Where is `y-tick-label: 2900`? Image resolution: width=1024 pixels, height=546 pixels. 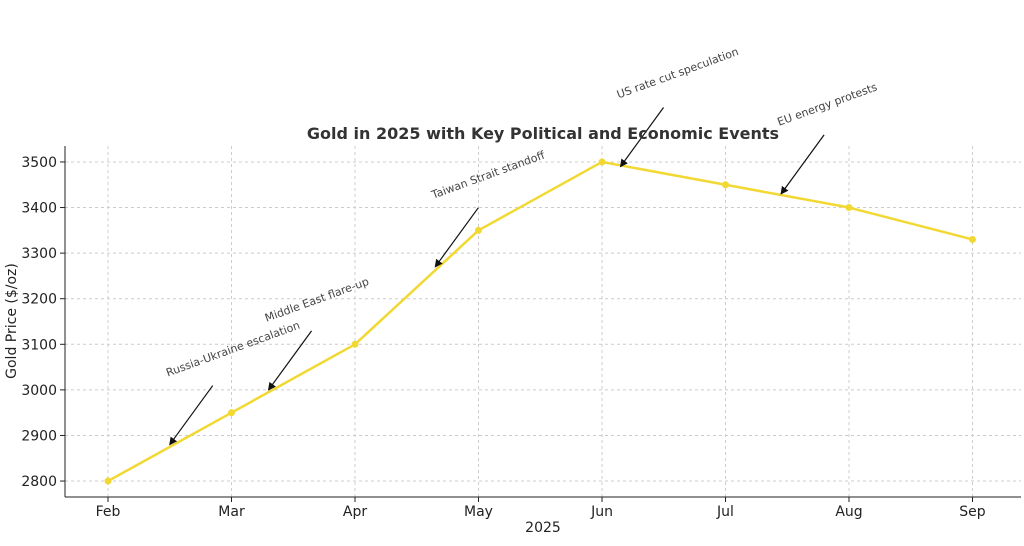
y-tick-label: 2900 is located at coordinates (39, 436).